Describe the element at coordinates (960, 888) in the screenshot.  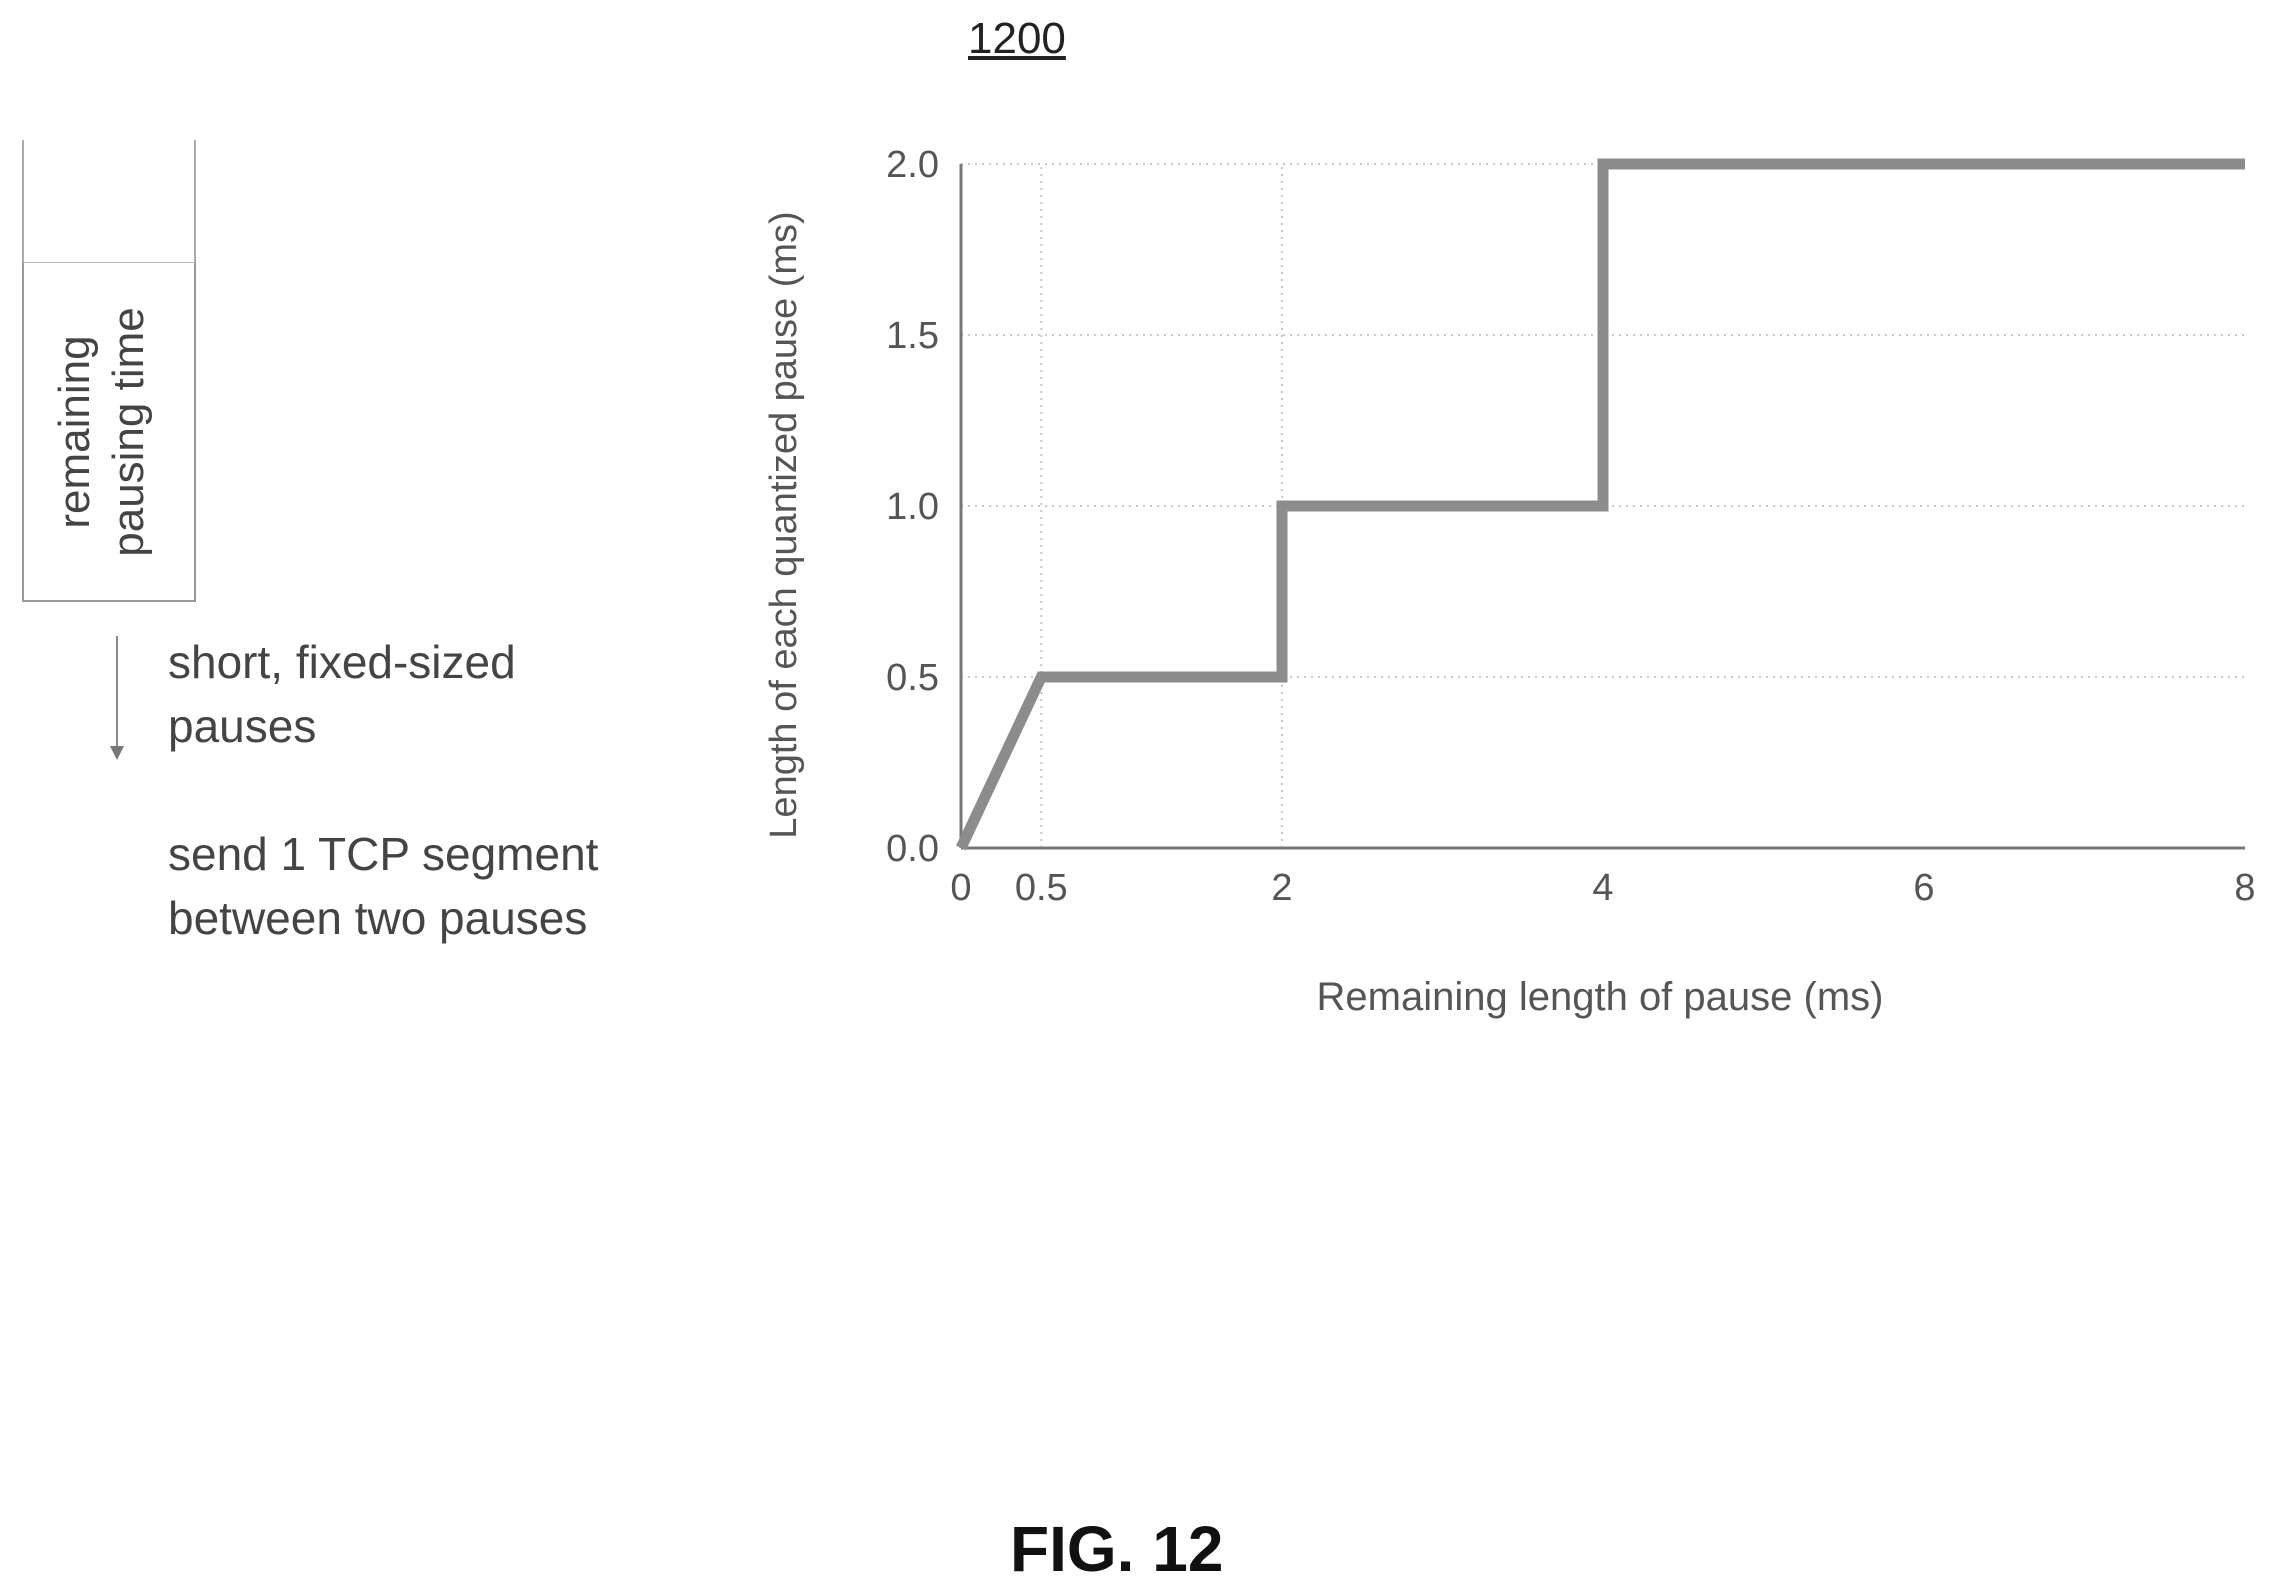
I see `x-tick-label-0: 0` at that location.